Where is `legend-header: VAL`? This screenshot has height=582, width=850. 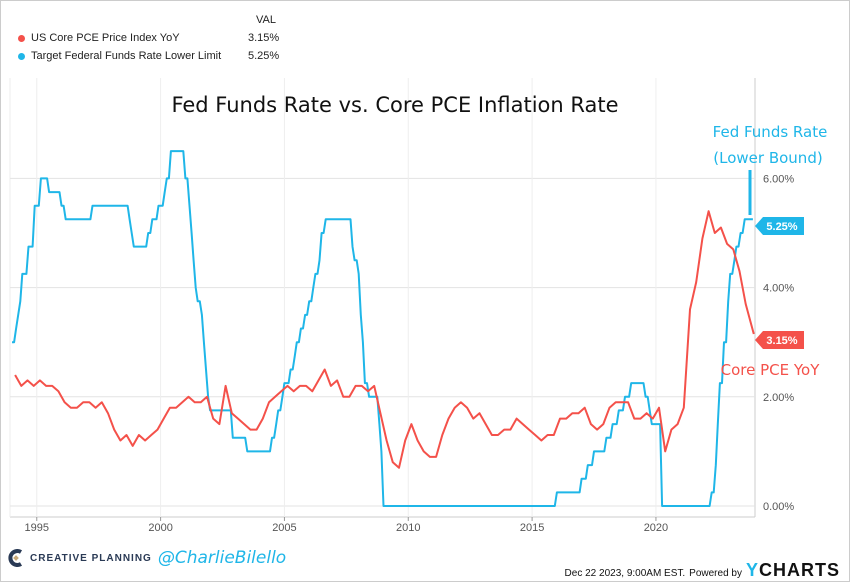 legend-header: VAL is located at coordinates (266, 20).